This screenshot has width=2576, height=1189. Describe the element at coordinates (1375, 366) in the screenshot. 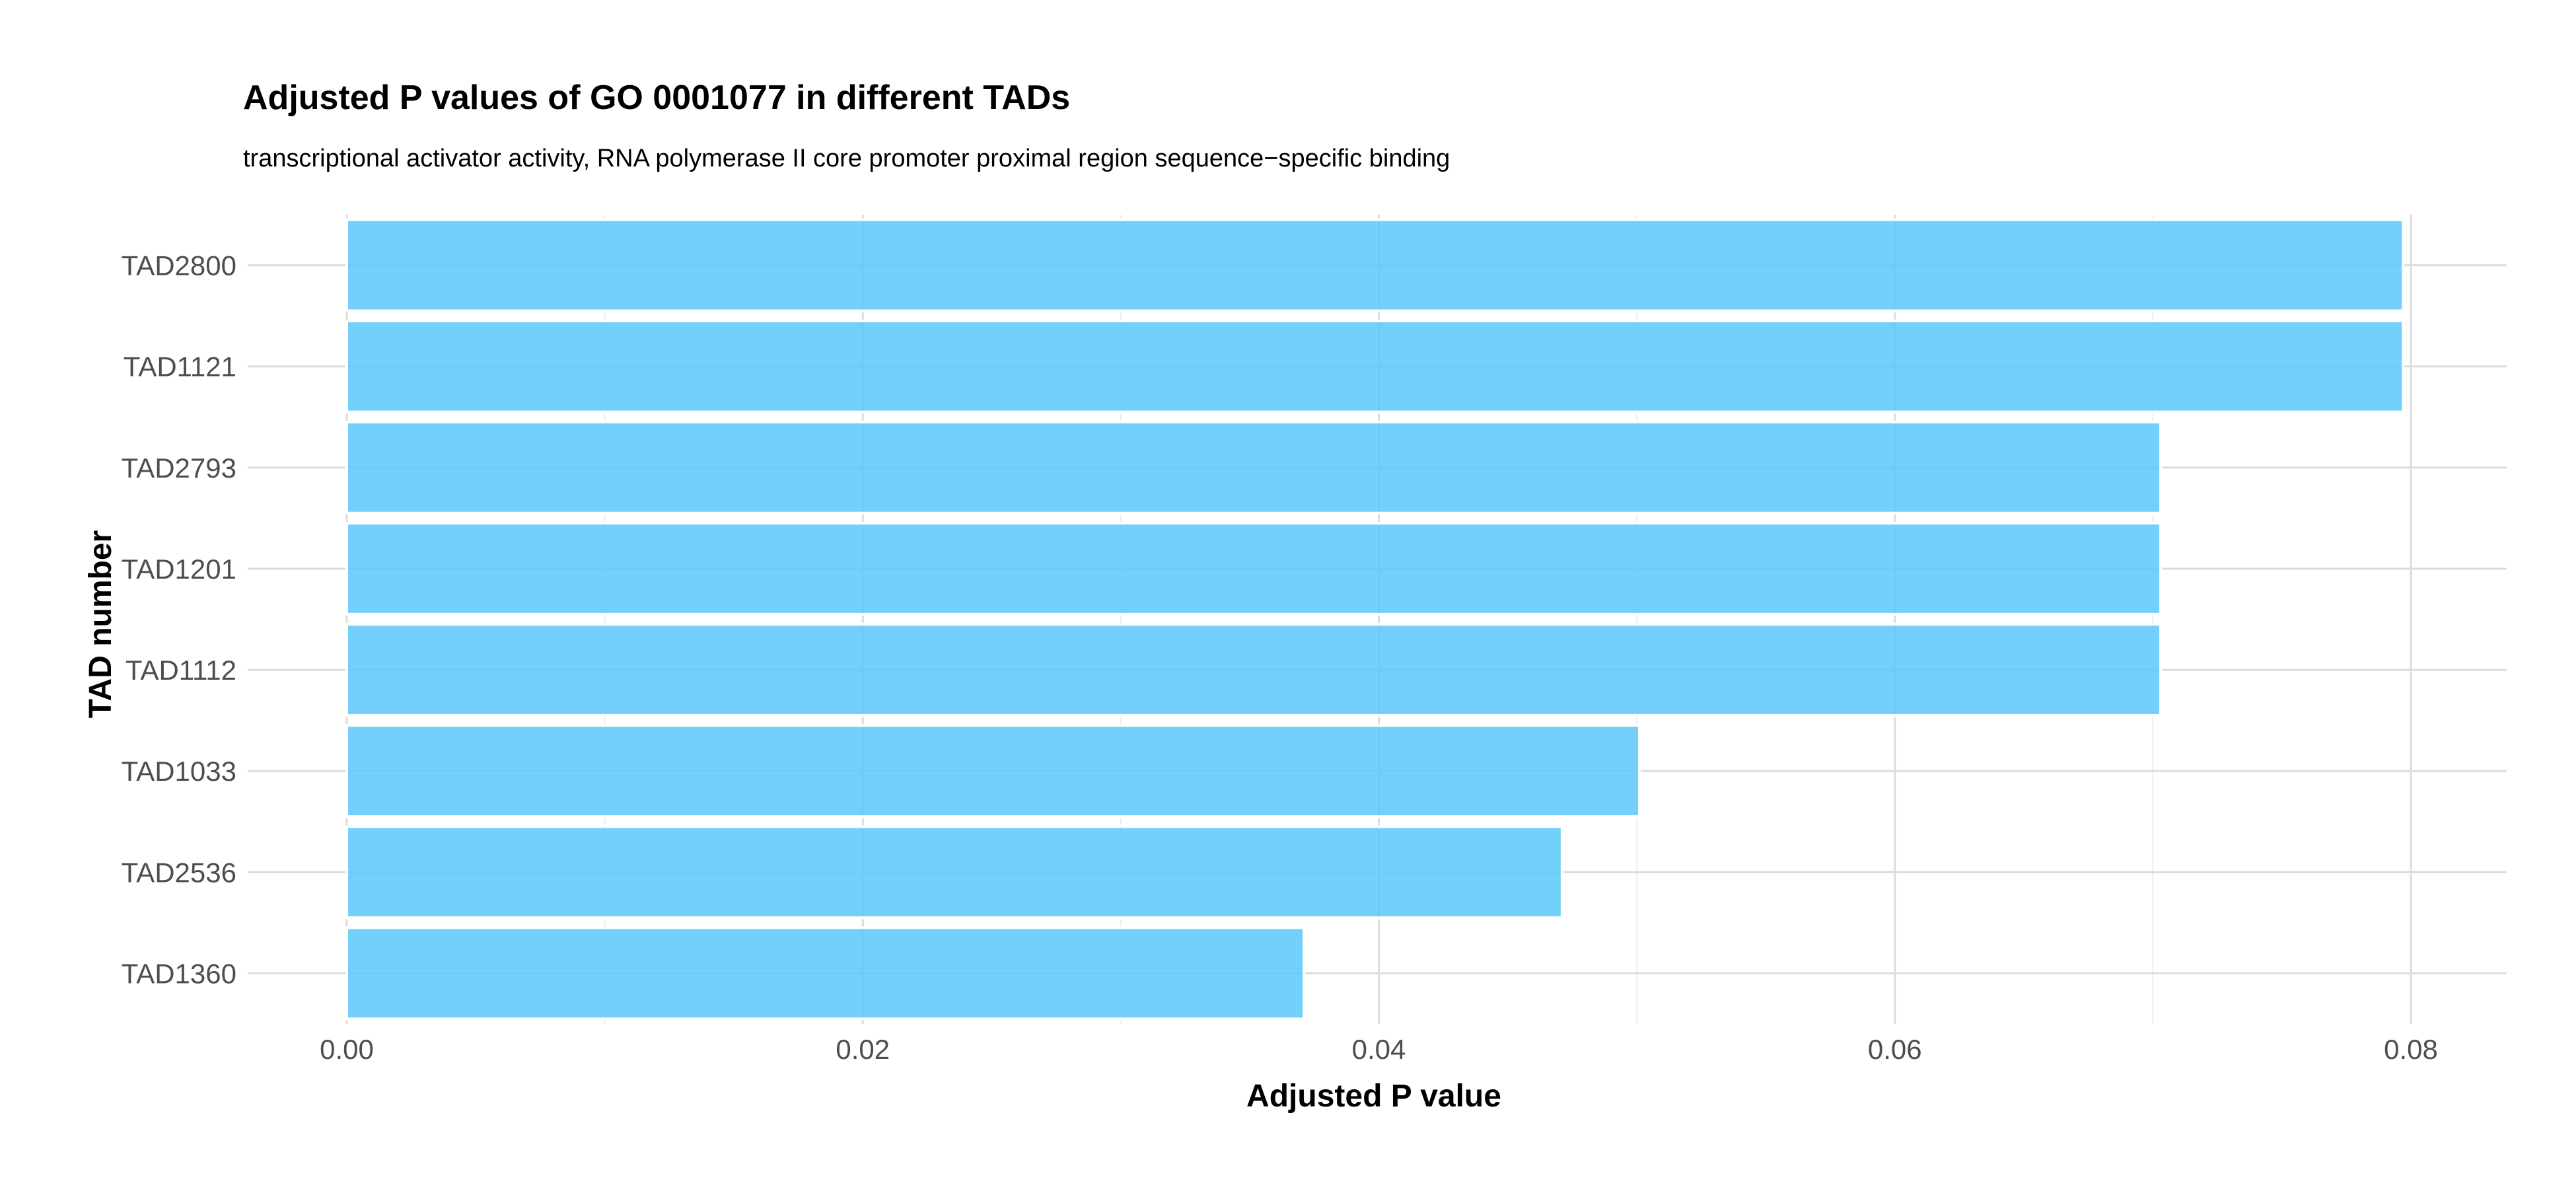

I see `bar-tad1121` at that location.